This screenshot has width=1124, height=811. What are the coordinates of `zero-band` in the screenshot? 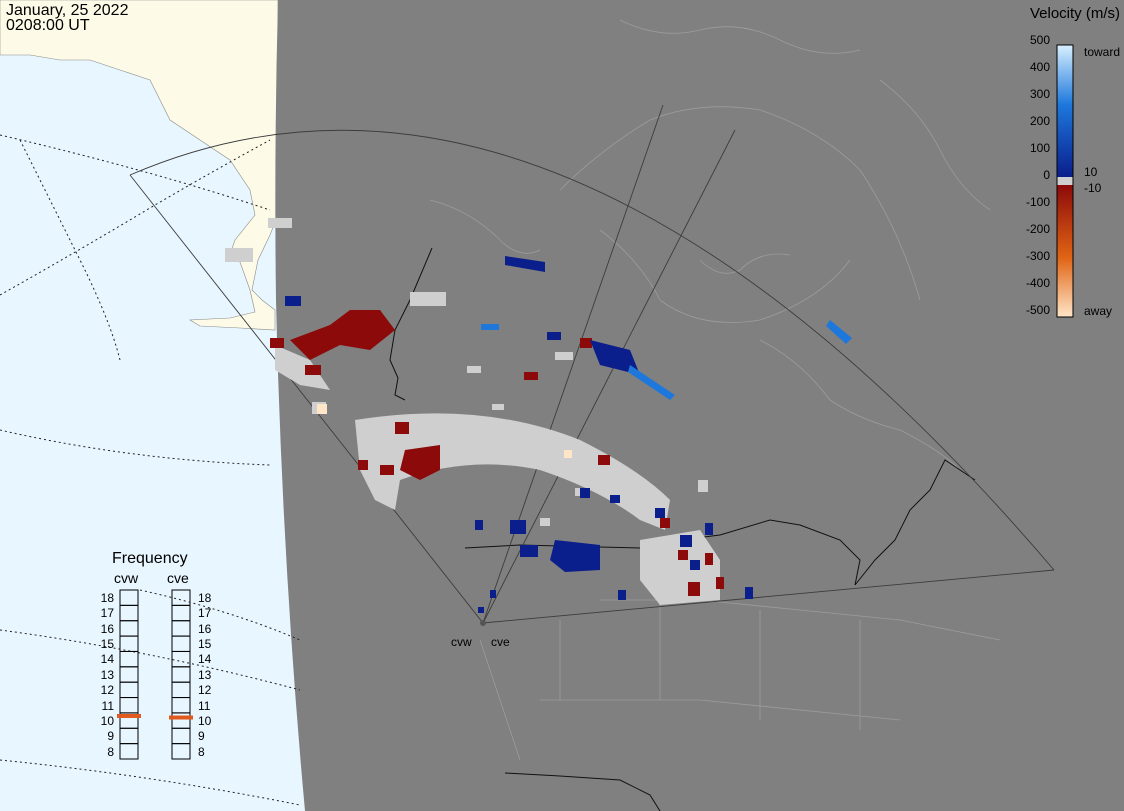 It's located at (1065, 181).